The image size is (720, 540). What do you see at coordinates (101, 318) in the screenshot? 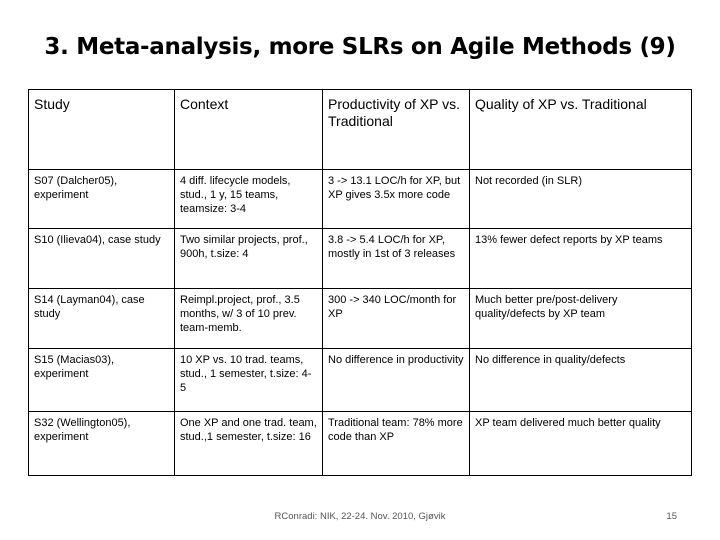
I see `cell-study: S14 (Layman04), case study` at bounding box center [101, 318].